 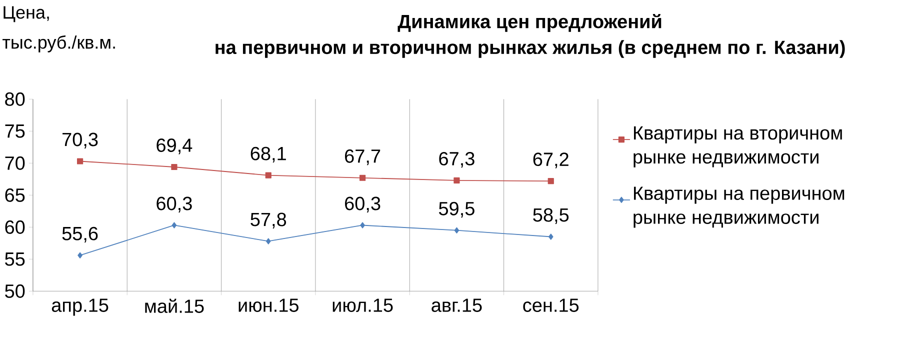 I want to click on data-label: 58,5, so click(x=551, y=216).